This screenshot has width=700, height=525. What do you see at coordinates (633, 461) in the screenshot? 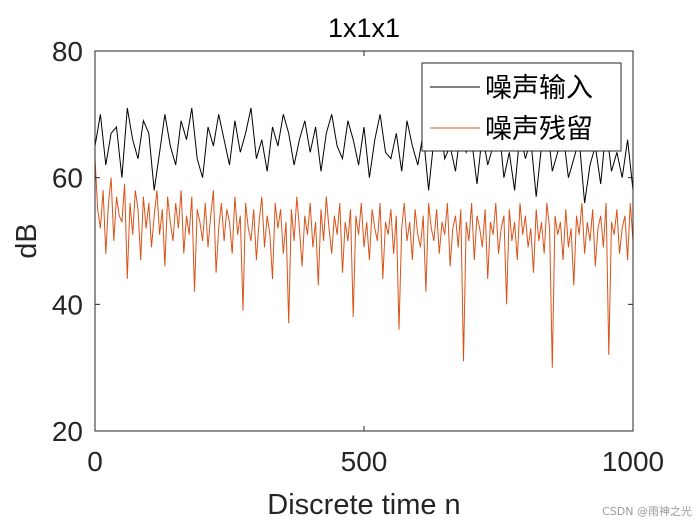
I see `x-tick-label: 1000` at bounding box center [633, 461].